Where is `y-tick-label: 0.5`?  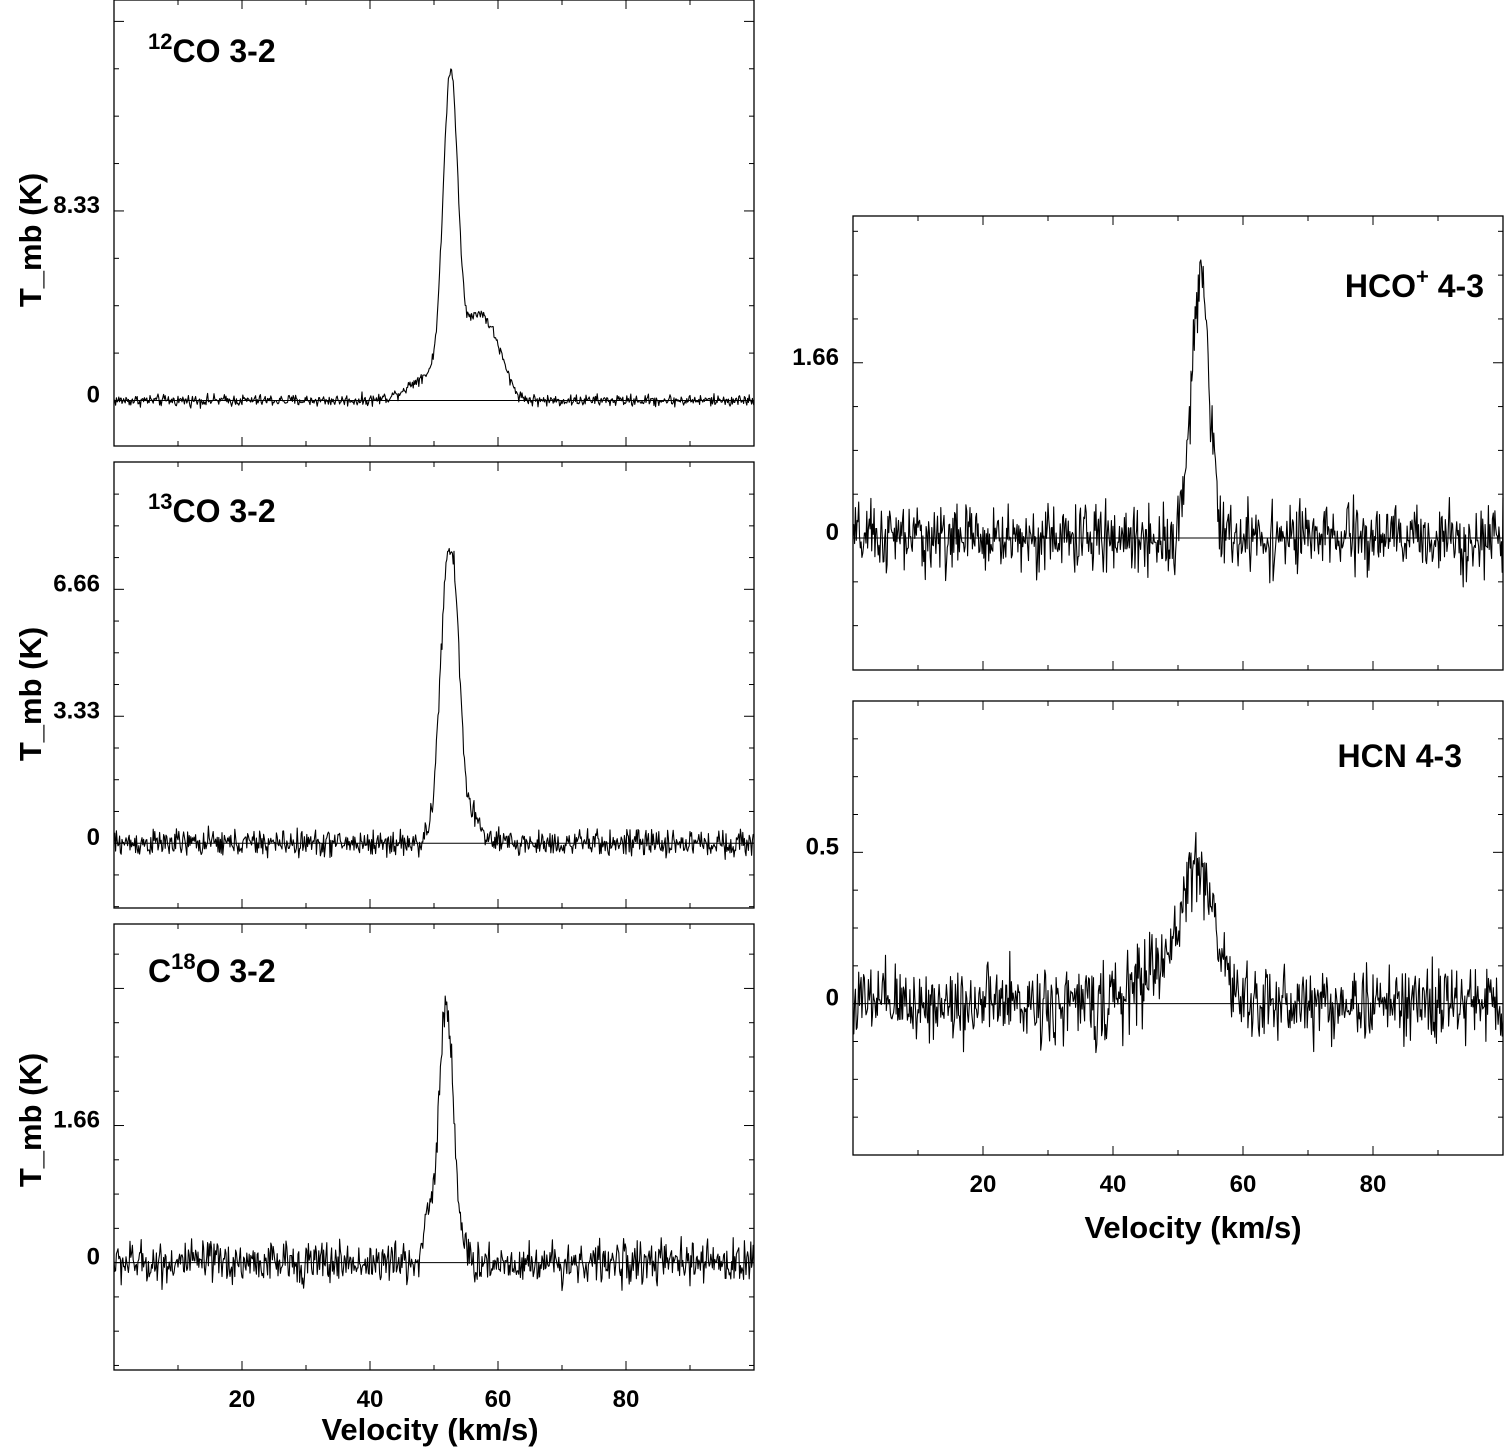 y-tick-label: 0.5 is located at coordinates (822, 846).